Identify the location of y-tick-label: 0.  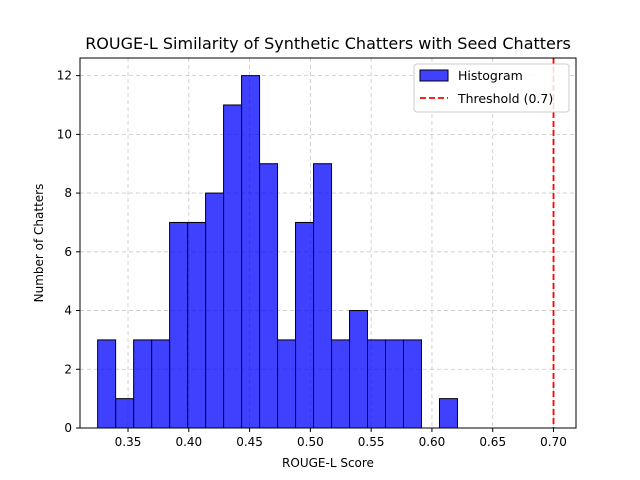
(68, 428).